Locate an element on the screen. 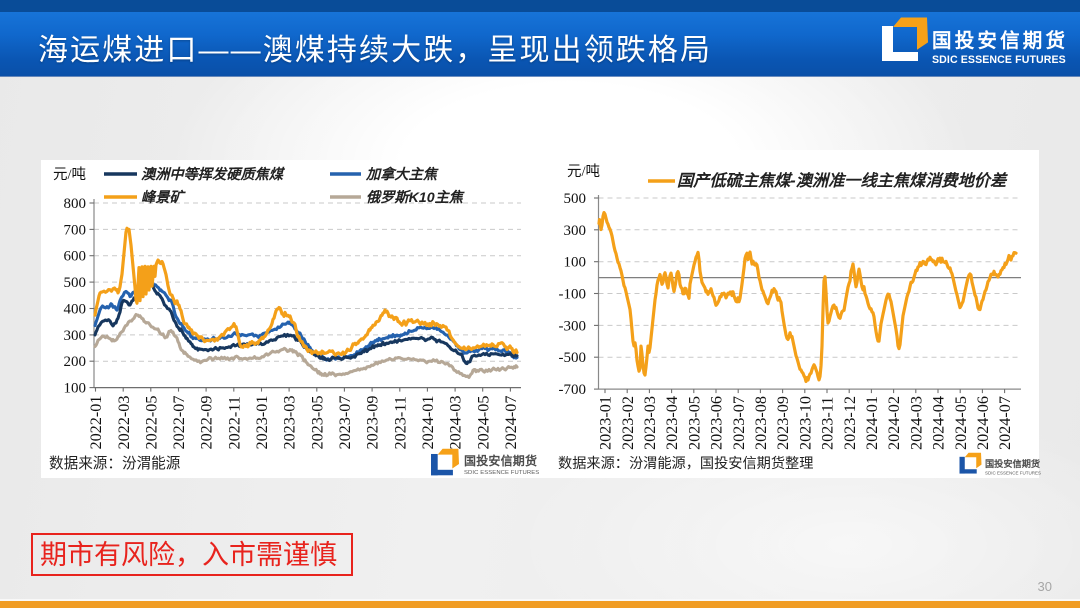 Image resolution: width=1080 pixels, height=608 pixels. svg-text: 国产低硫主焦煤-澳洲准一线主焦煤消费地价差 is located at coordinates (842, 180).